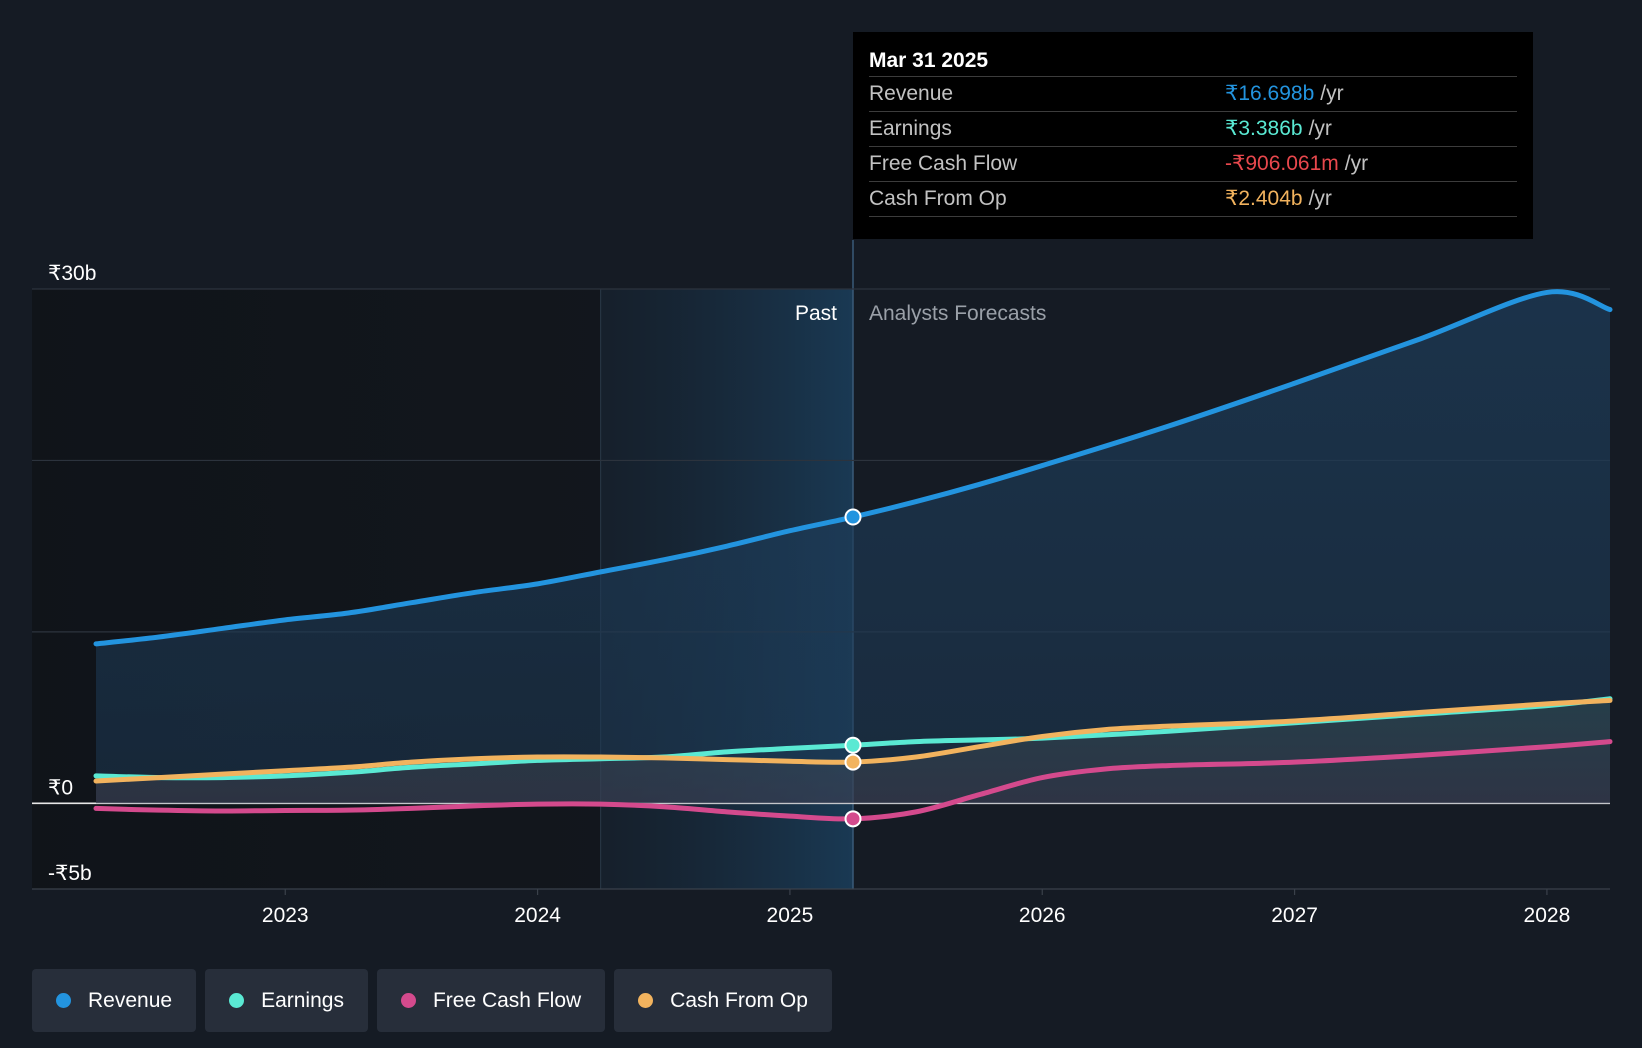  I want to click on tooltip-label: Earnings, so click(910, 128).